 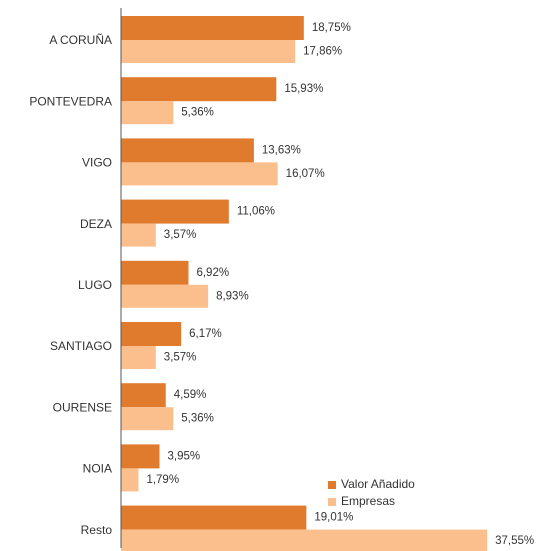 What do you see at coordinates (97, 530) in the screenshot?
I see `category-label: Resto` at bounding box center [97, 530].